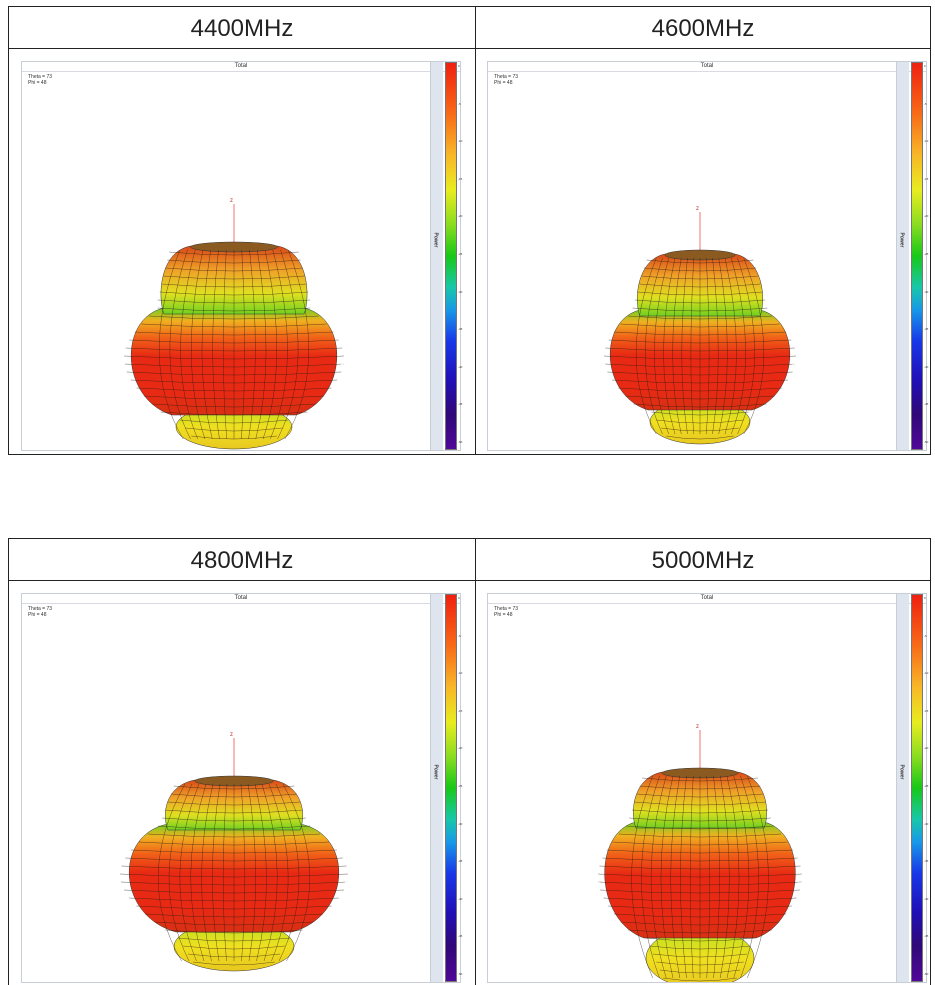 The height and width of the screenshot is (985, 935). What do you see at coordinates (703, 28) in the screenshot?
I see `frequency-header: 4600MHz` at bounding box center [703, 28].